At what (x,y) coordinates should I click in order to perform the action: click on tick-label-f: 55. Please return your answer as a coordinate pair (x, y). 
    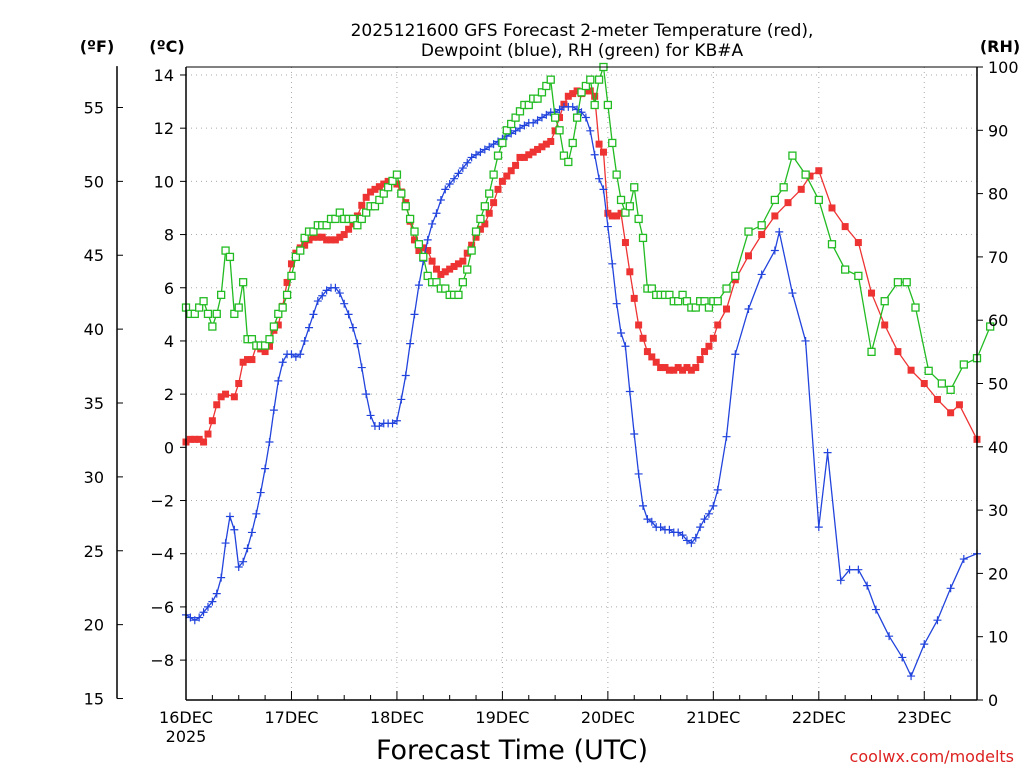
    Looking at the image, I should click on (94, 107).